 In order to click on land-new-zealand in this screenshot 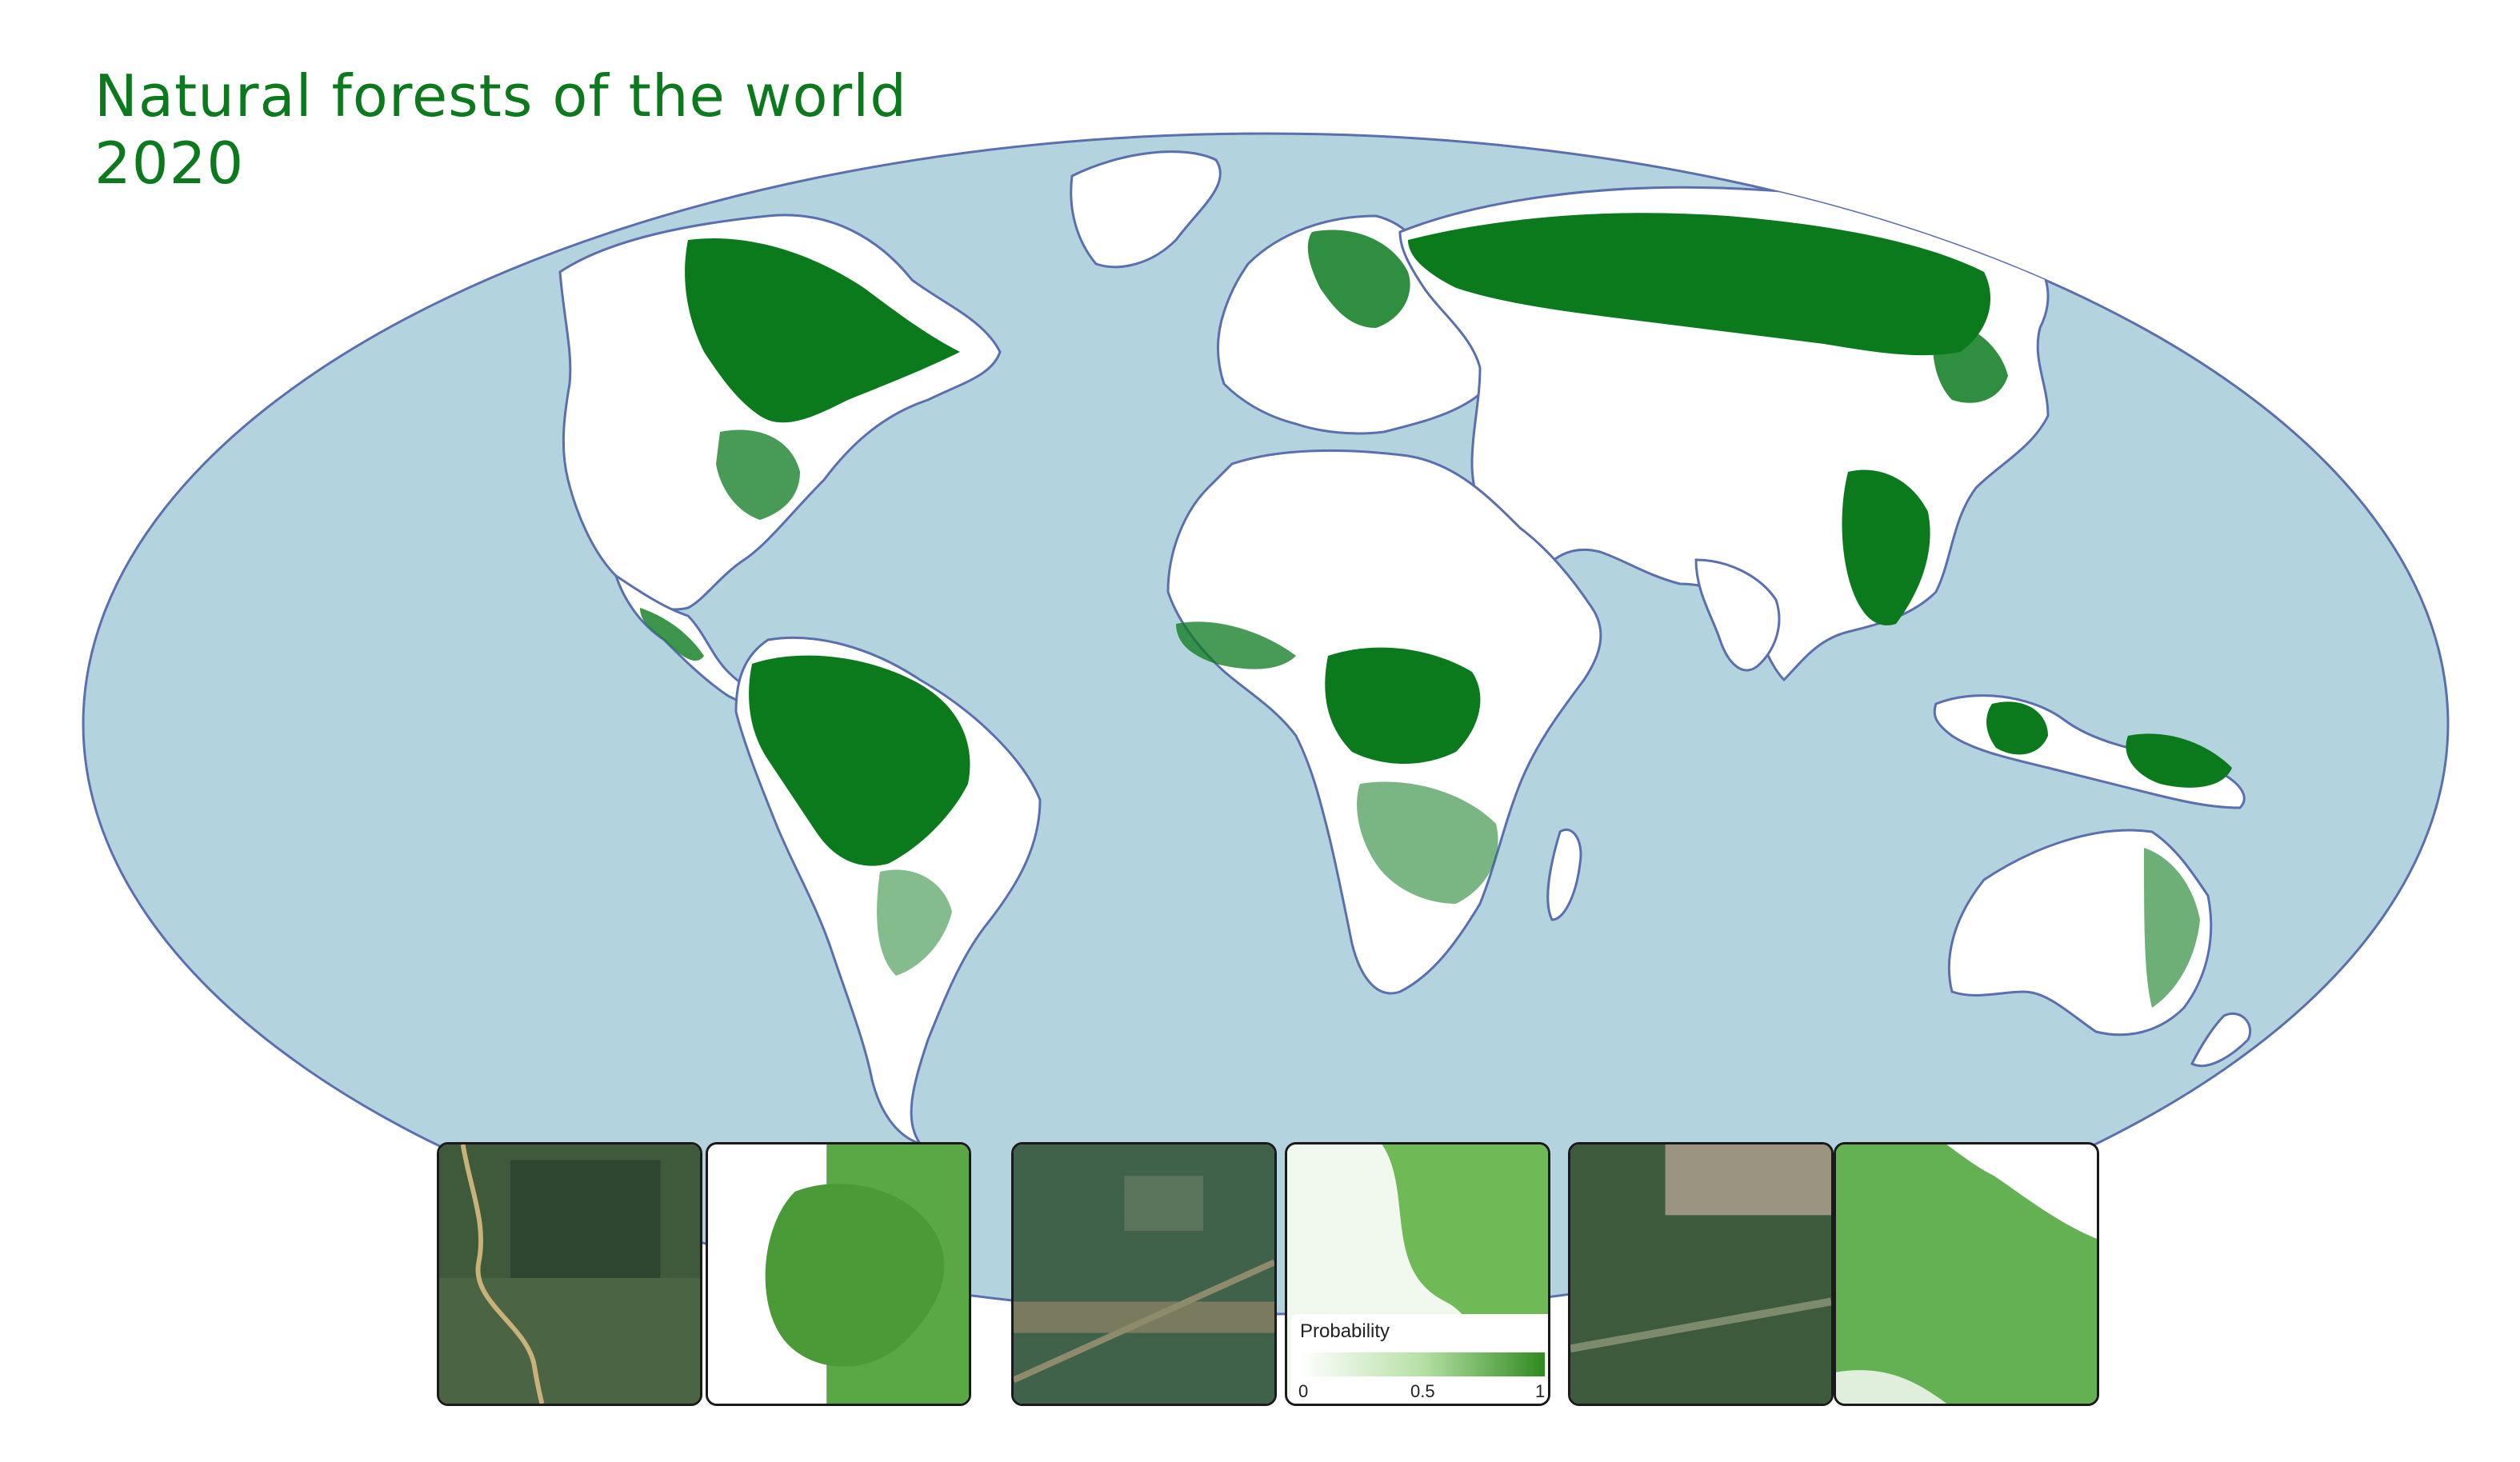, I will do `click(2221, 1040)`.